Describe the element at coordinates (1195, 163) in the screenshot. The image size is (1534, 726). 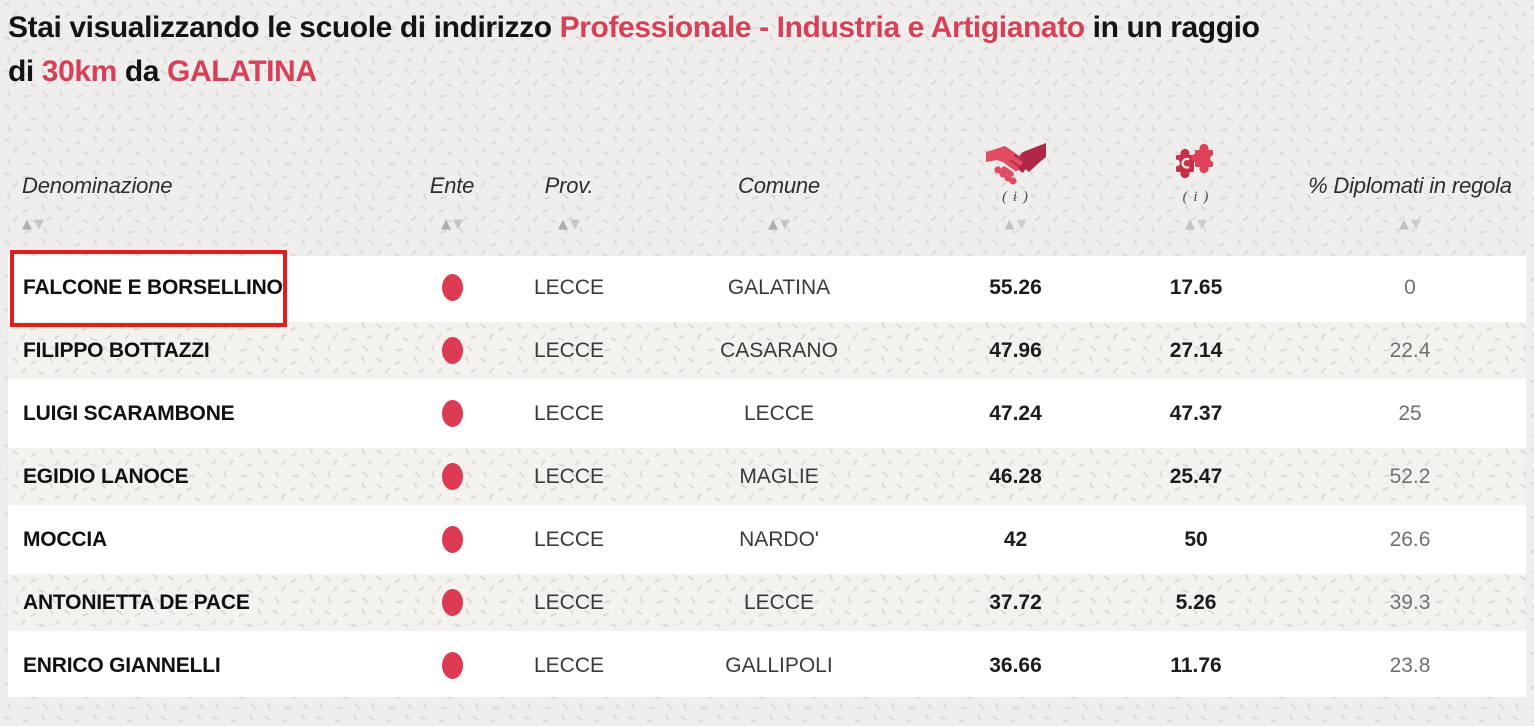
I see `puzzle-icon` at that location.